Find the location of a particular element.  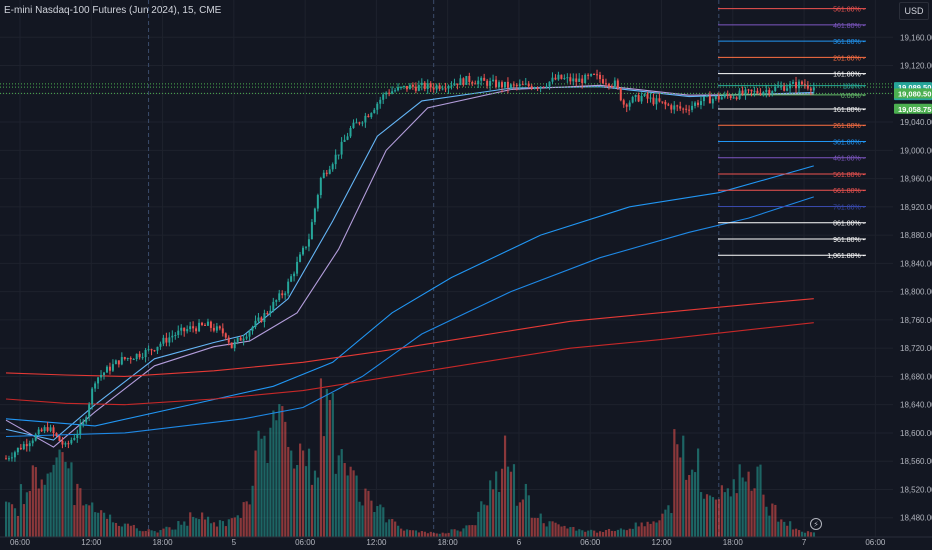

flash-icon: ⚡ is located at coordinates (816, 524).